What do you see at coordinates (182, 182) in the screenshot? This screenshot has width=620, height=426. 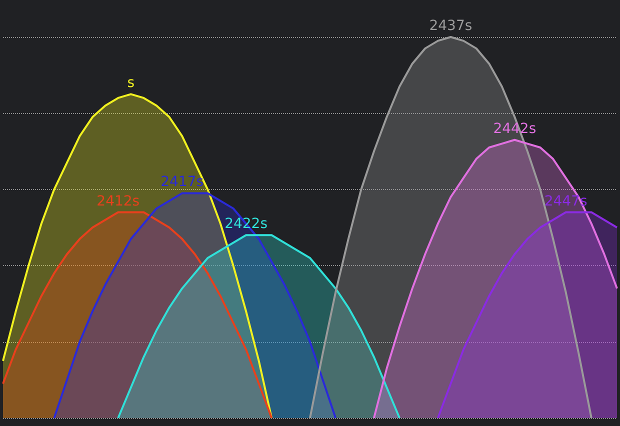 I see `series-label: 2417s` at bounding box center [182, 182].